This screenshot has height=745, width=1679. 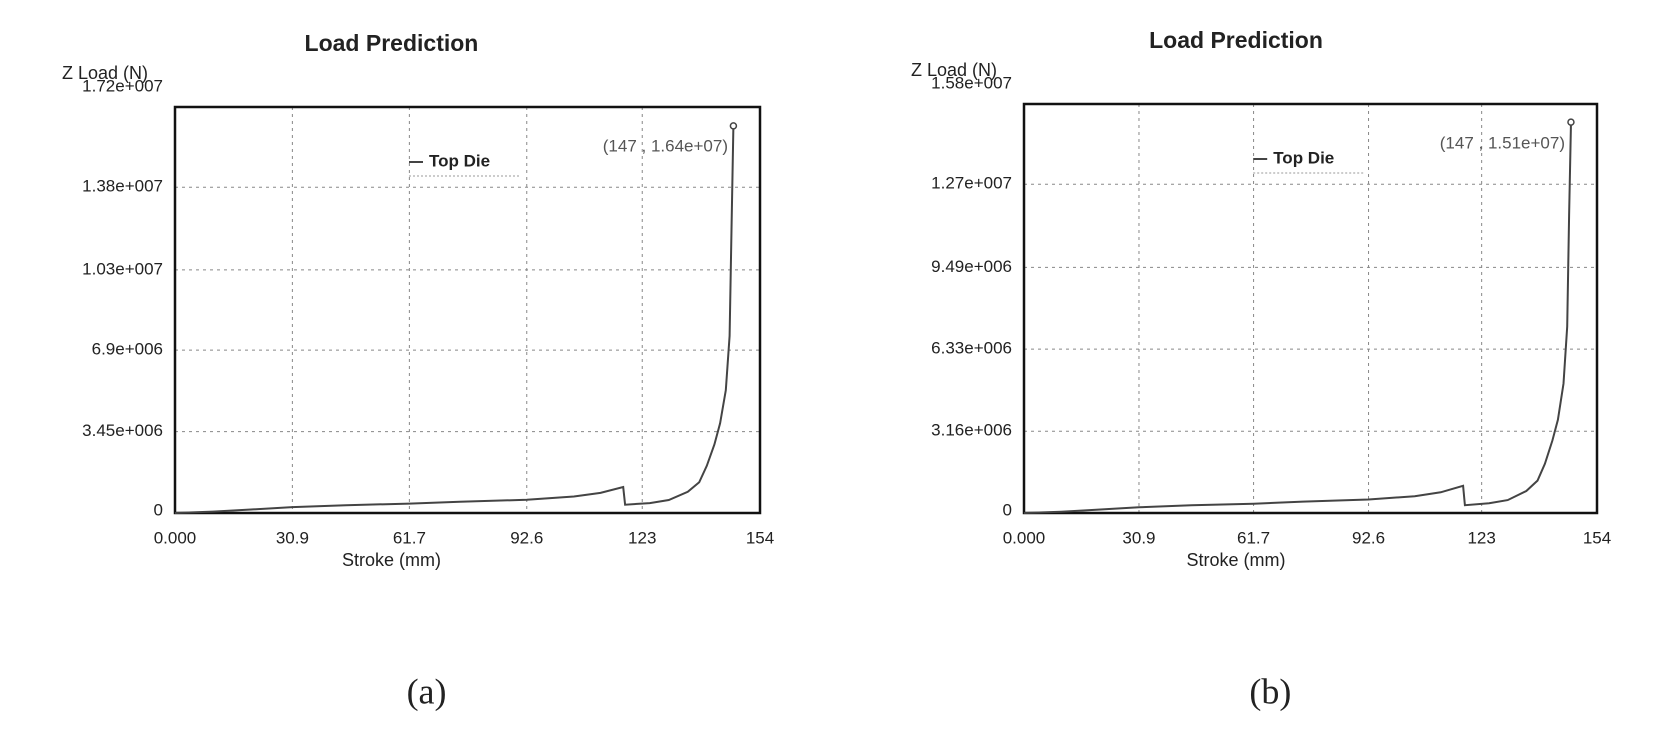 I want to click on y-tick-label: 1.38e+007, so click(x=122, y=186).